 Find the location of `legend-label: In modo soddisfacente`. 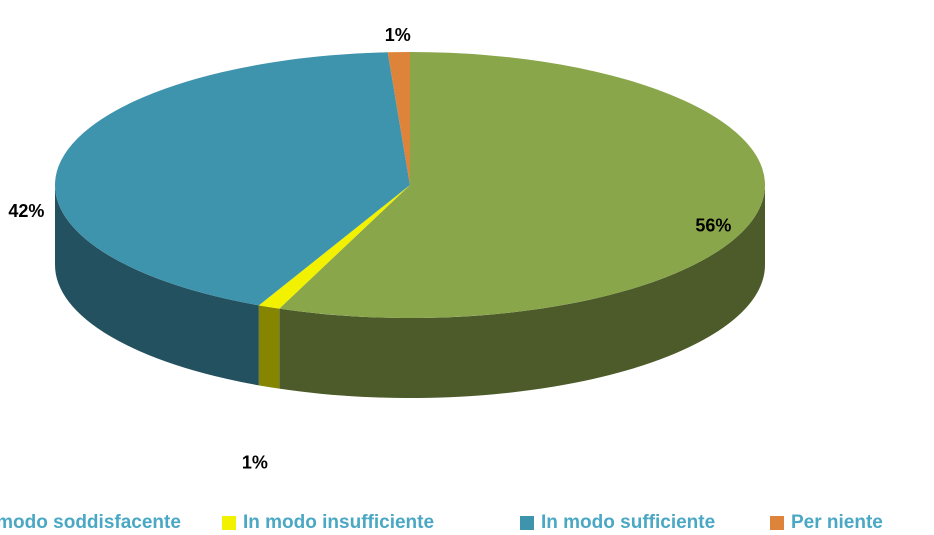

legend-label: In modo soddisfacente is located at coordinates (90, 522).